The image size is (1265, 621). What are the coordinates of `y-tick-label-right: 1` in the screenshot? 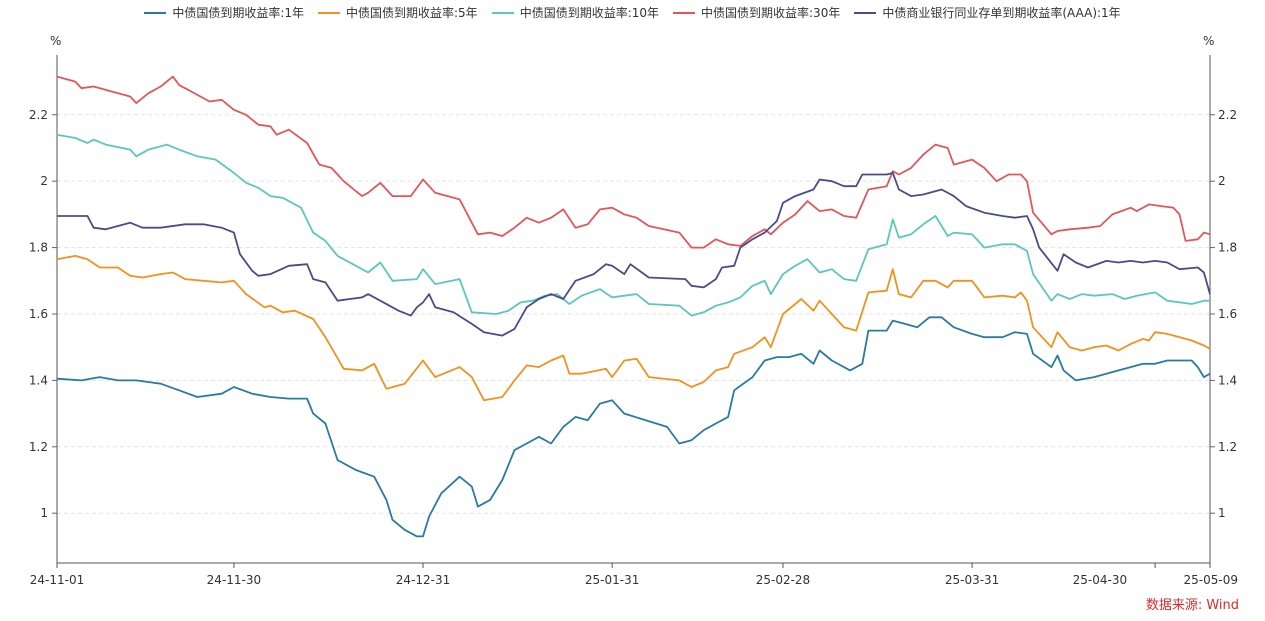 It's located at (1222, 513).